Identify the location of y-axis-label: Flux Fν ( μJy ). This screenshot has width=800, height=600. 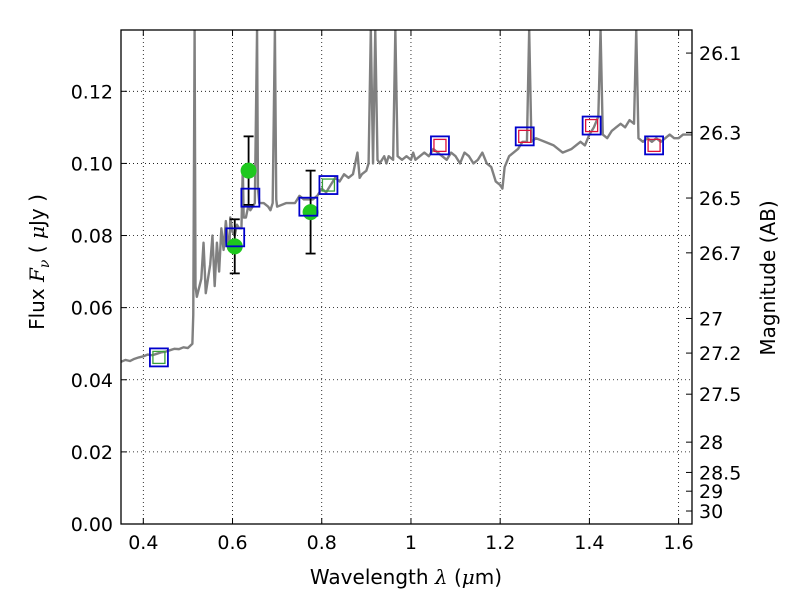
(39, 262).